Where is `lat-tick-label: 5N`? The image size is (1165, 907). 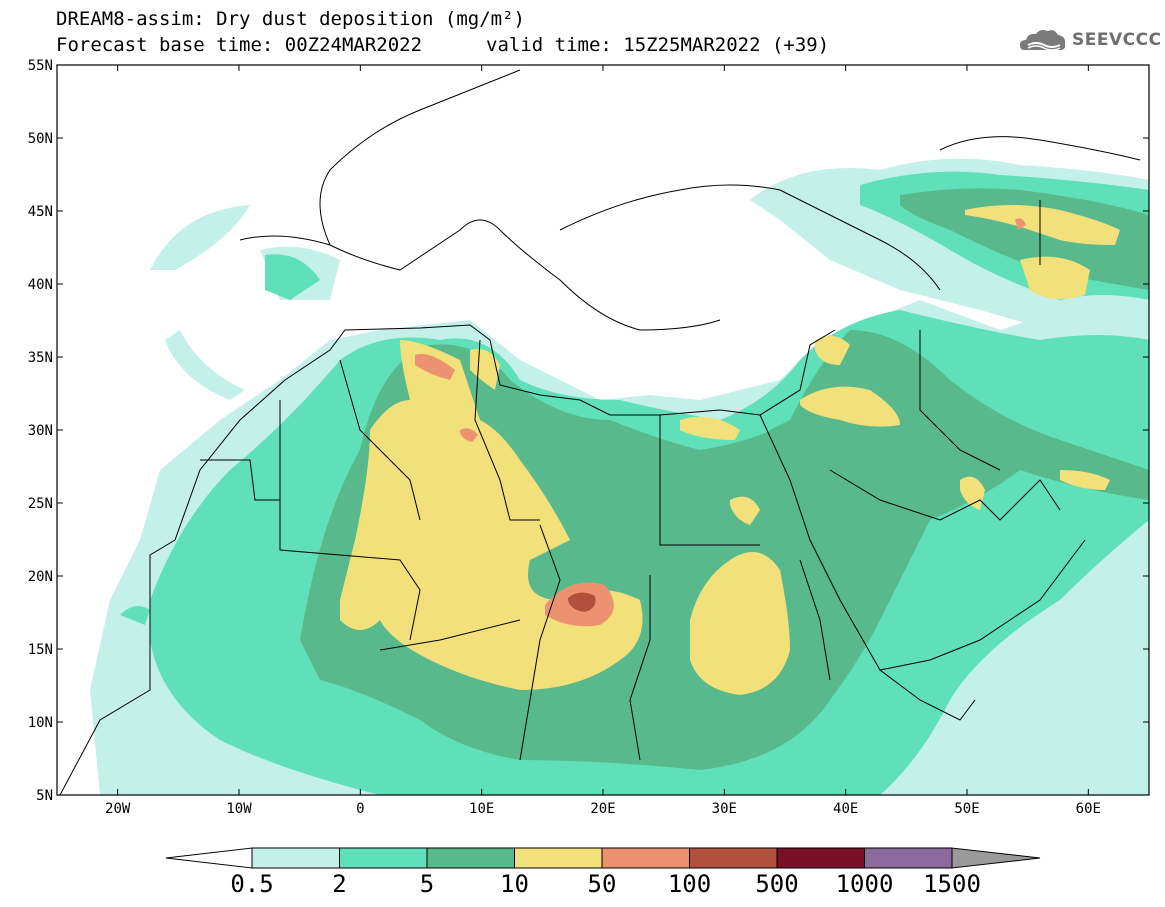 lat-tick-label: 5N is located at coordinates (44, 796).